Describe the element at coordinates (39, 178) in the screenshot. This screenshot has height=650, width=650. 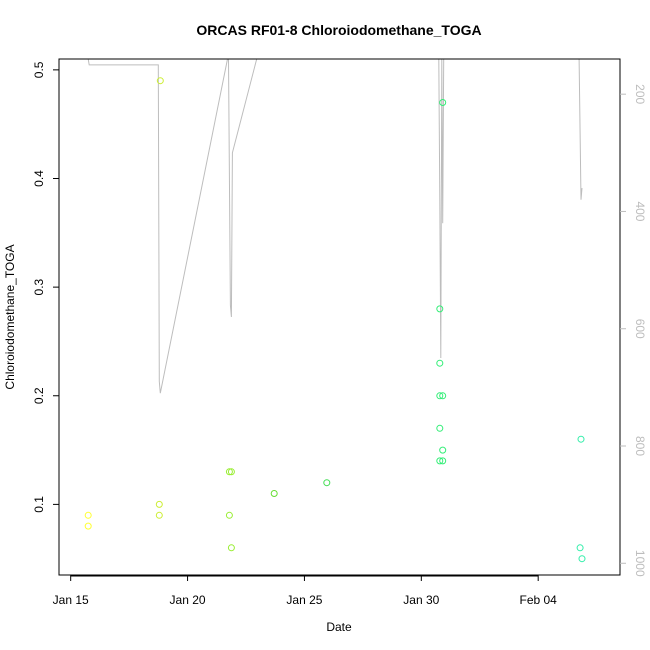
I see `y-tick-label: 0.4` at that location.